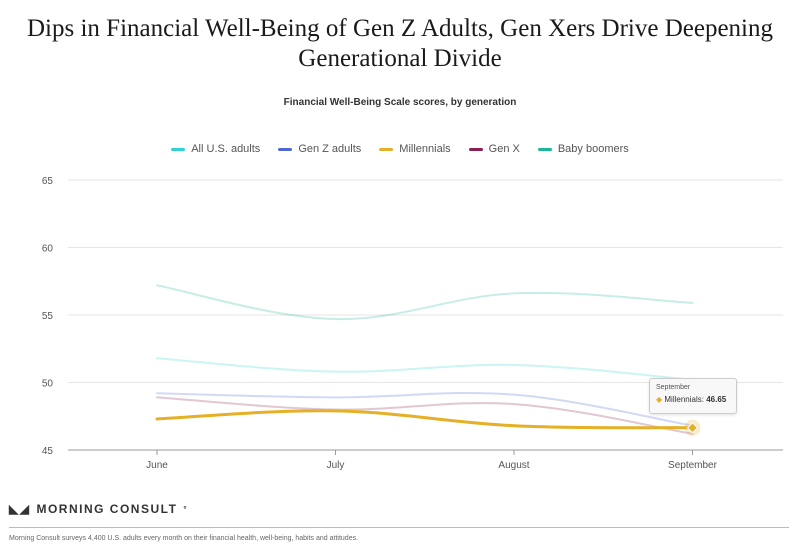 This screenshot has height=551, width=800. I want to click on brand-name: MORNING CONSULT, so click(107, 509).